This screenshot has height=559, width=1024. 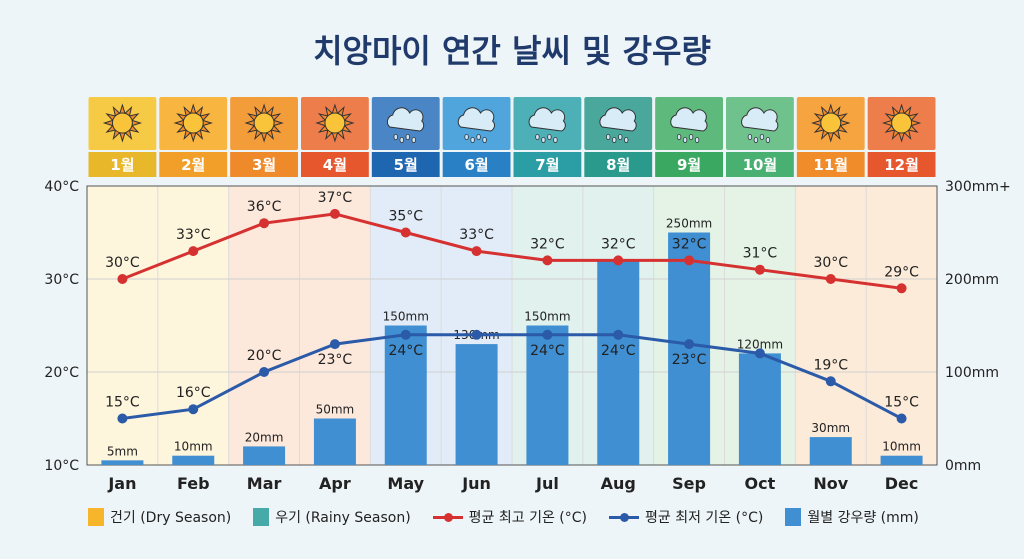 What do you see at coordinates (547, 483) in the screenshot?
I see `x-tick-label: Jul` at bounding box center [547, 483].